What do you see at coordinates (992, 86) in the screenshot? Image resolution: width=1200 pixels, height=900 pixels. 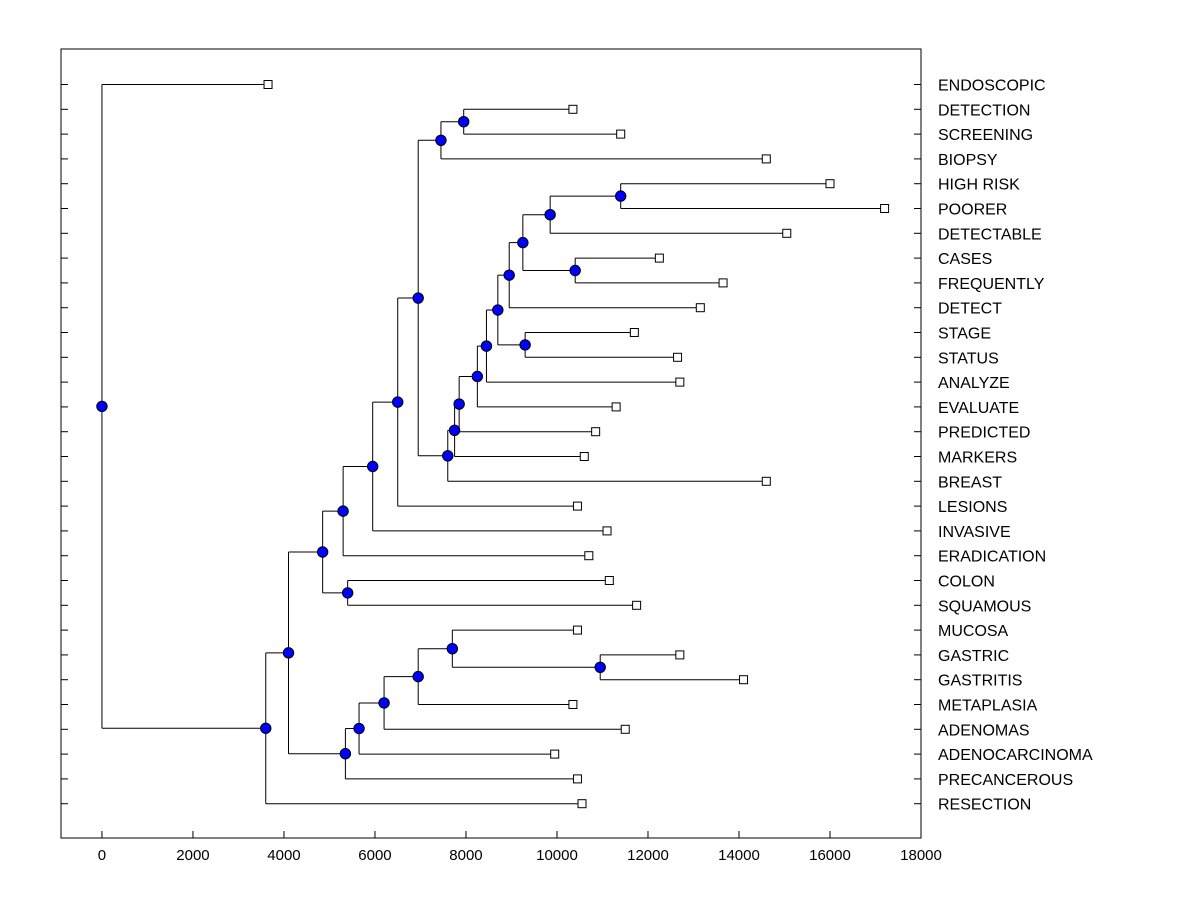 I see `leaf-label: ENDOSCOPIC` at bounding box center [992, 86].